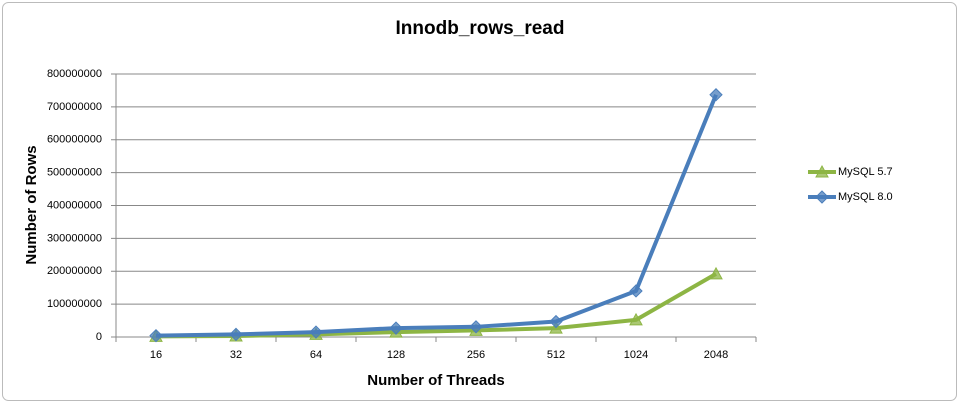 The width and height of the screenshot is (960, 409). What do you see at coordinates (236, 355) in the screenshot?
I see `x-tick-label: 32` at bounding box center [236, 355].